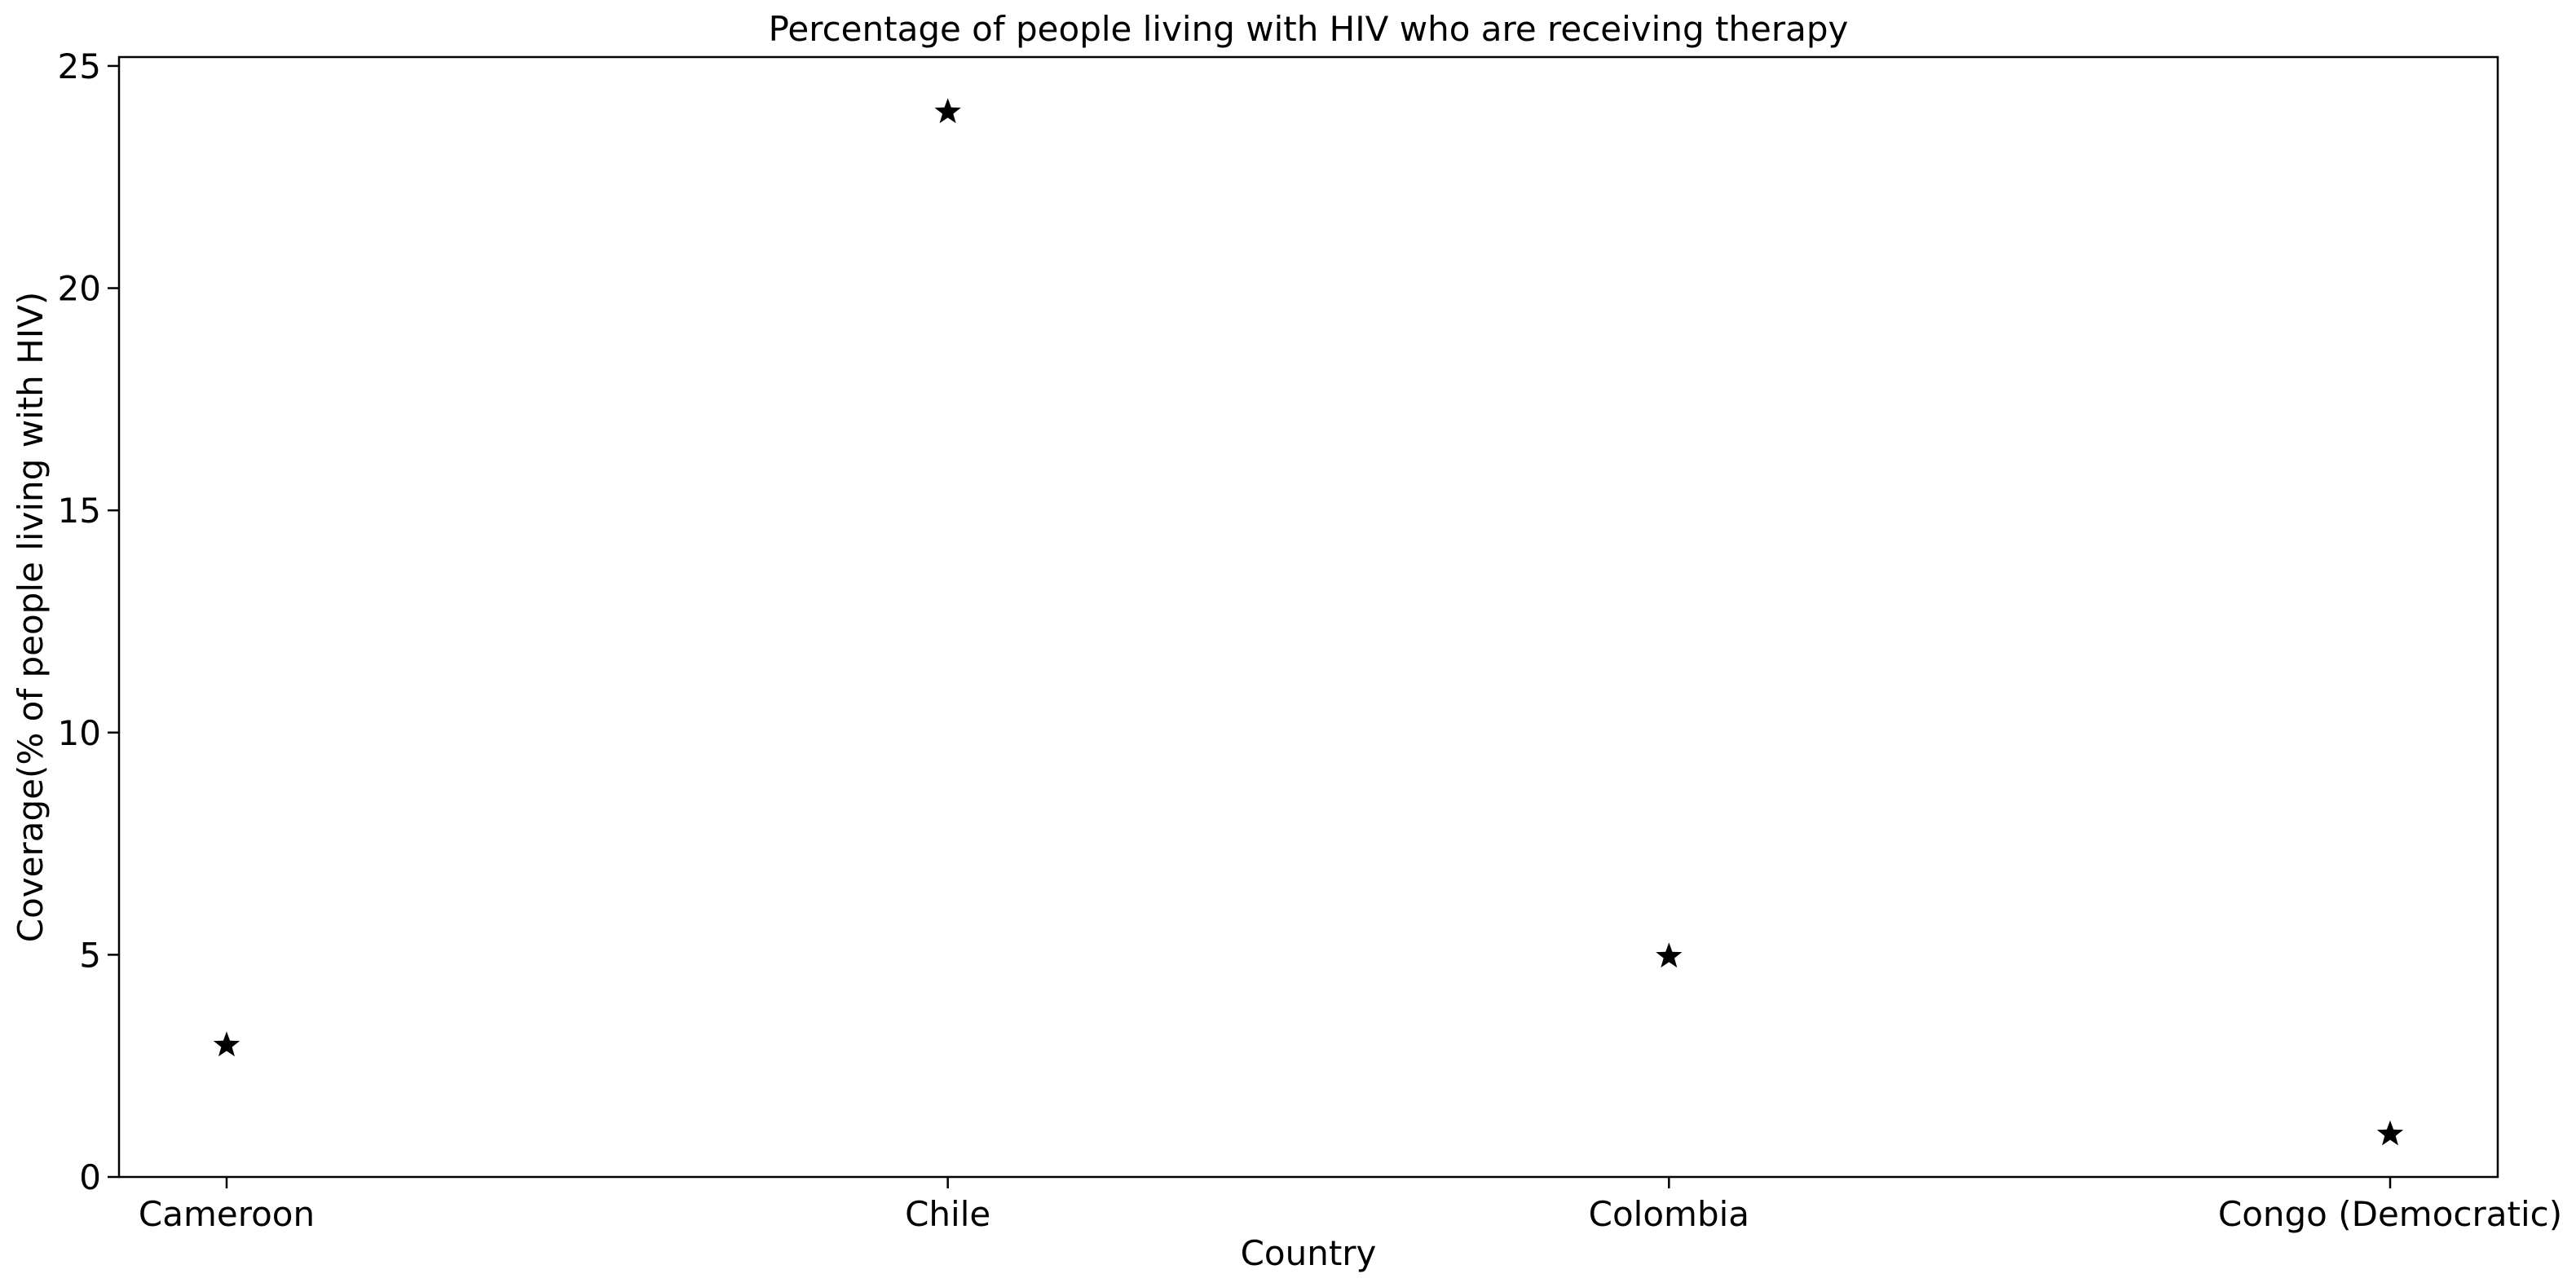 The image size is (2576, 1287). I want to click on y-tick-label: 0, so click(90, 1177).